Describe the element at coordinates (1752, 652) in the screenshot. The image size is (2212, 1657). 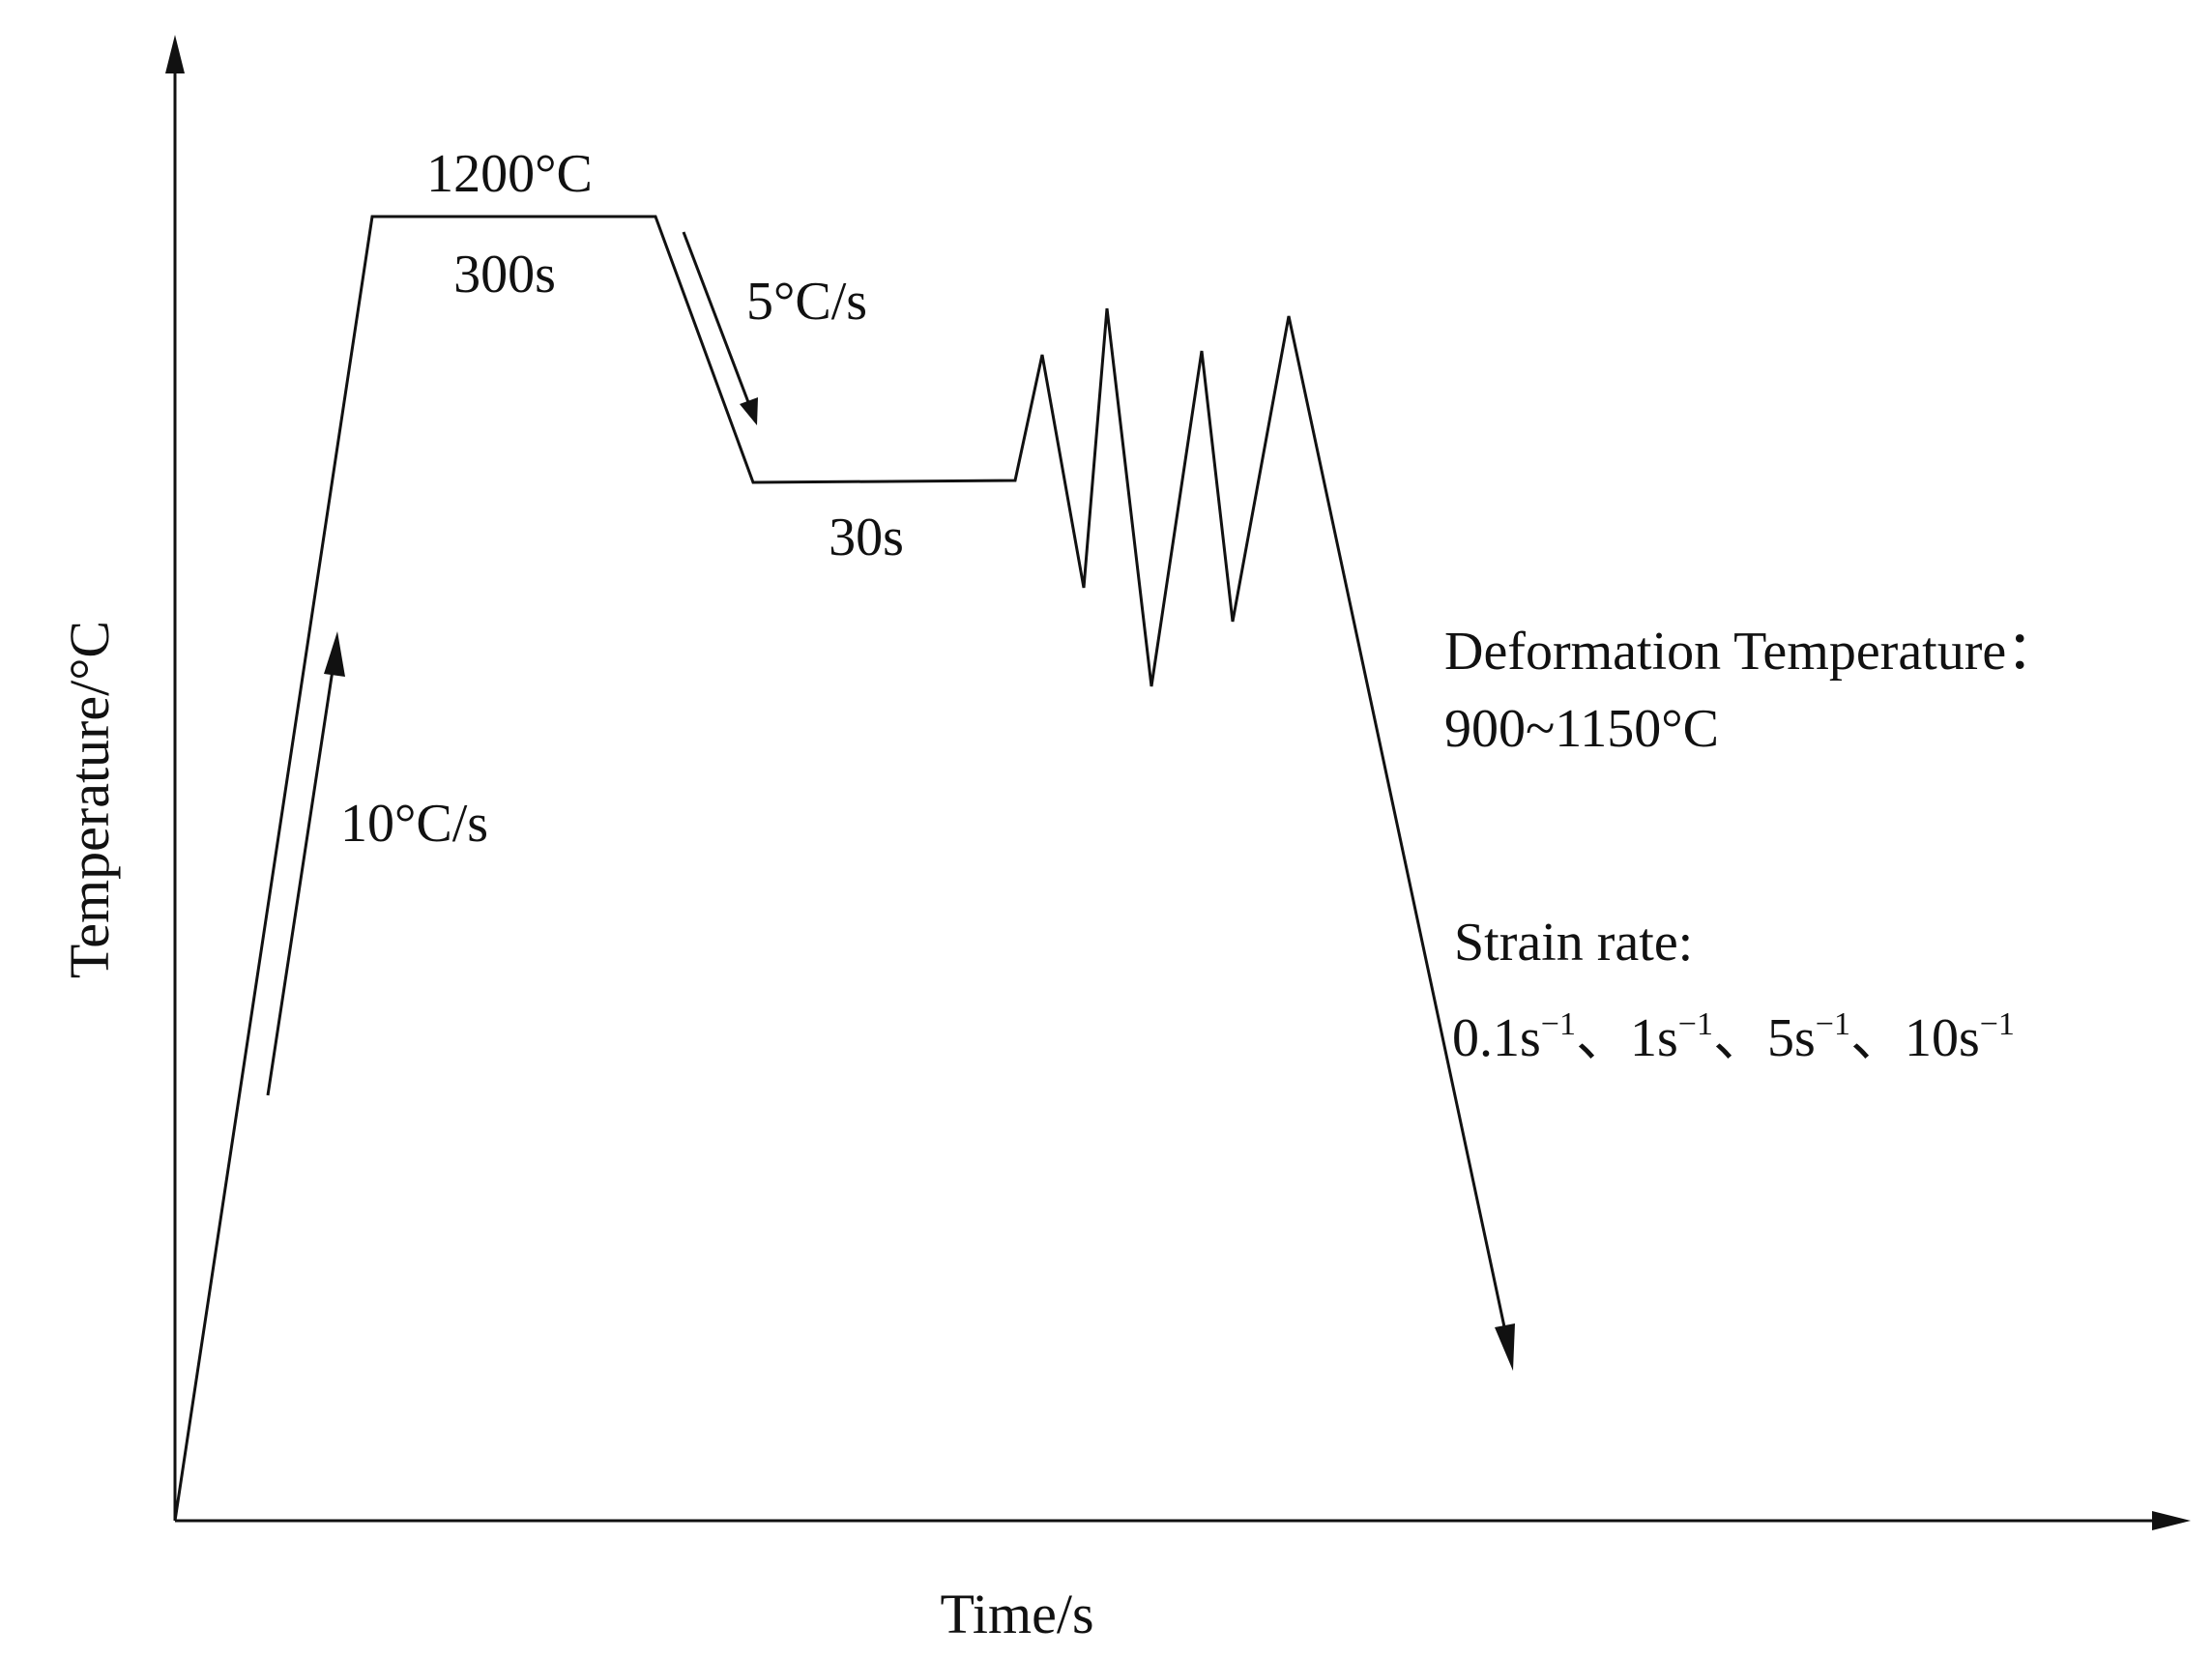
I see `deformation-temperature-label: Deformation Temperature：` at that location.